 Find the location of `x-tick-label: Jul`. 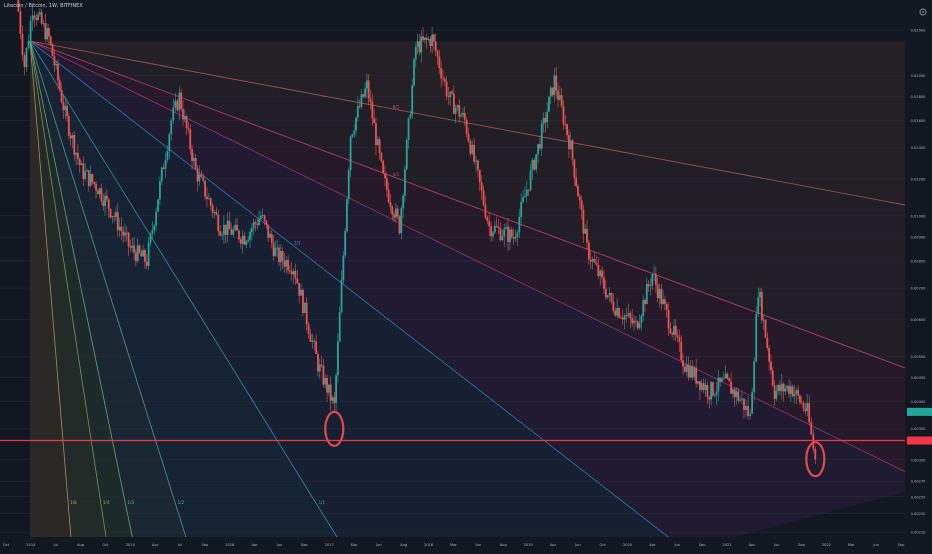

x-tick-label: Jul is located at coordinates (179, 545).